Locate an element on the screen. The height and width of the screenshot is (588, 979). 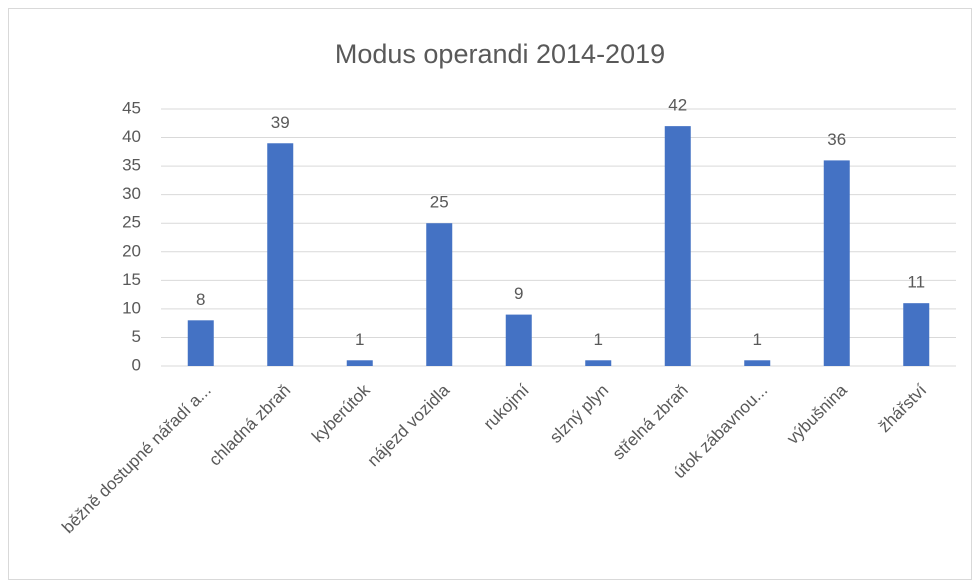
y-tick-label: 0 is located at coordinates (136, 364).